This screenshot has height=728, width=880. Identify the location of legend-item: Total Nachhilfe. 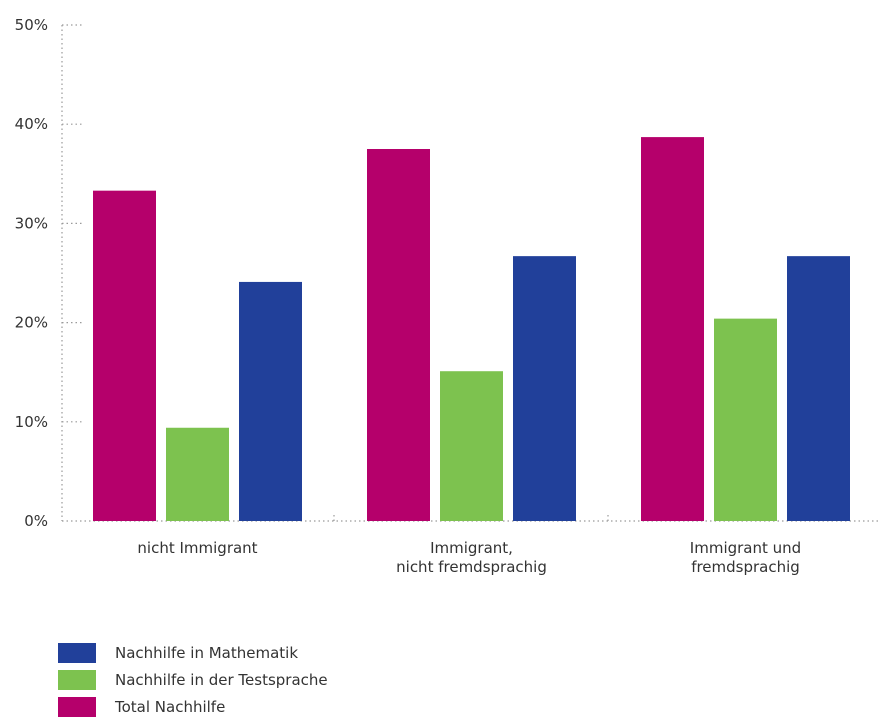
(193, 707).